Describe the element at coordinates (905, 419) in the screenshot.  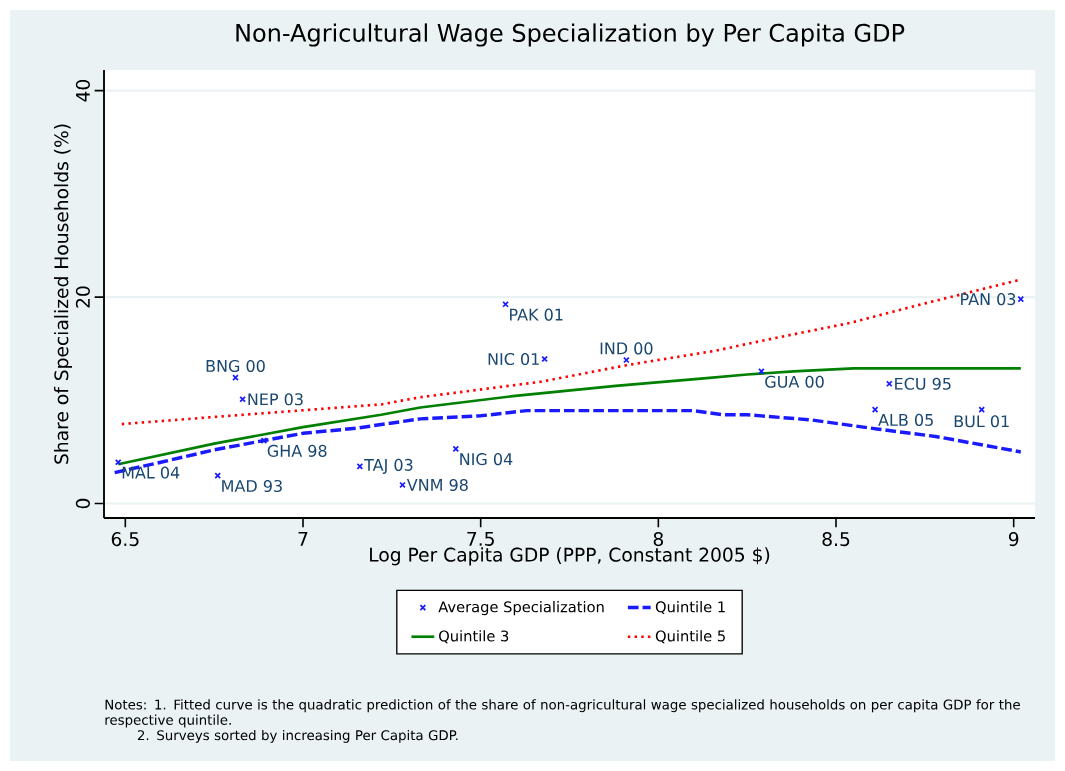
I see `annotation: ALB 05` at that location.